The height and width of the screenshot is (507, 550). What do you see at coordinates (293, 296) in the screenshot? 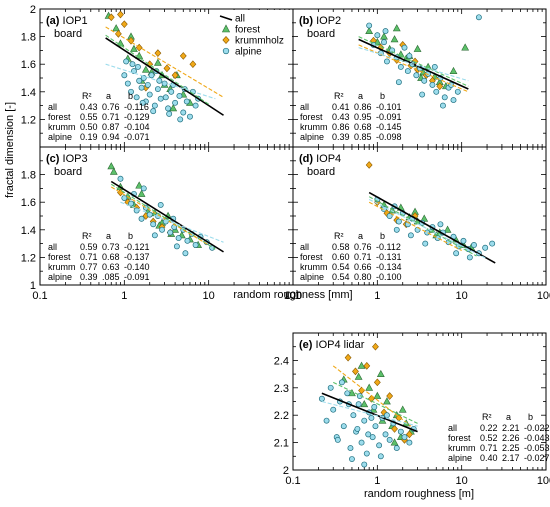
I see `x-tick-label: 100` at bounding box center [293, 296].